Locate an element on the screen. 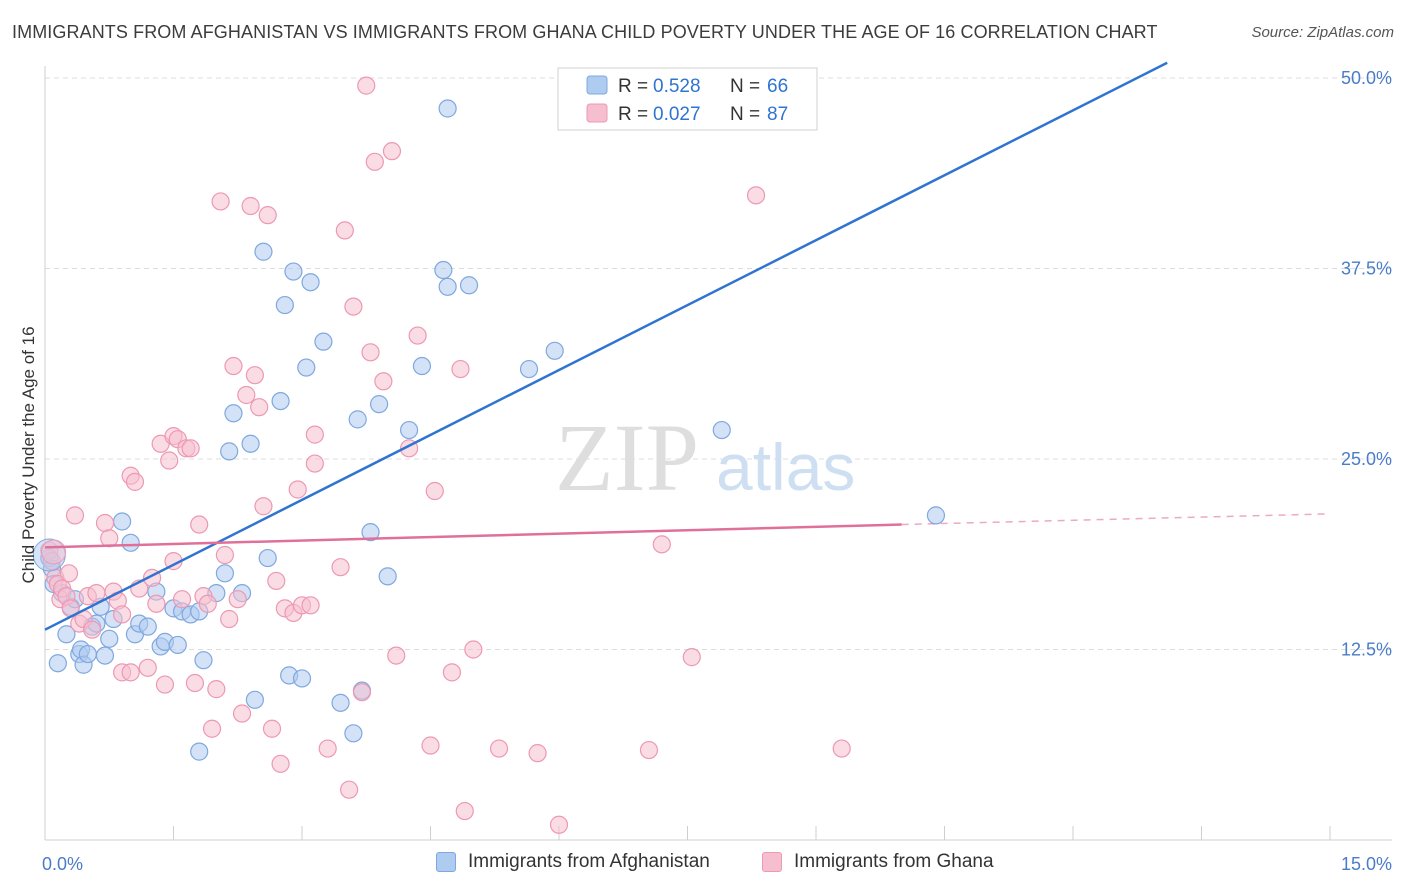 The width and height of the screenshot is (1406, 892). y-axis-label: Child Poverty Under the Age of 16 is located at coordinates (28, 454).